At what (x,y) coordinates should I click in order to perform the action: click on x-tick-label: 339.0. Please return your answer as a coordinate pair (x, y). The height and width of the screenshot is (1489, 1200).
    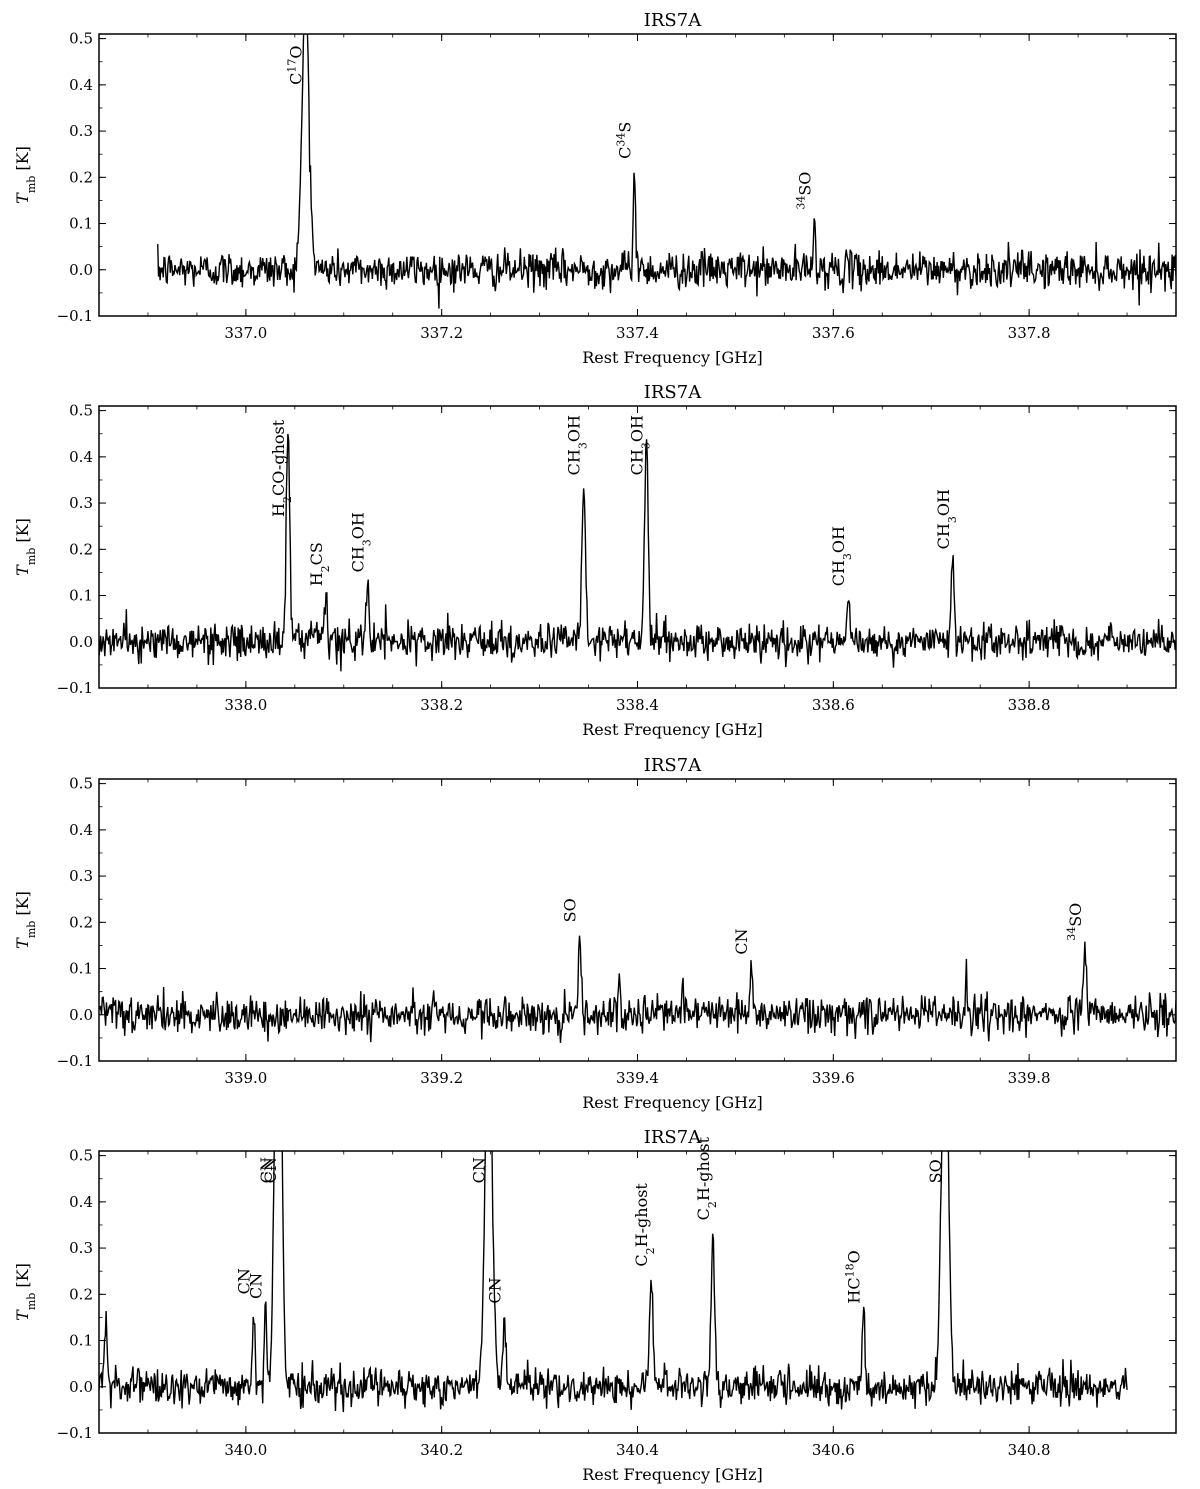
    Looking at the image, I should click on (245, 1078).